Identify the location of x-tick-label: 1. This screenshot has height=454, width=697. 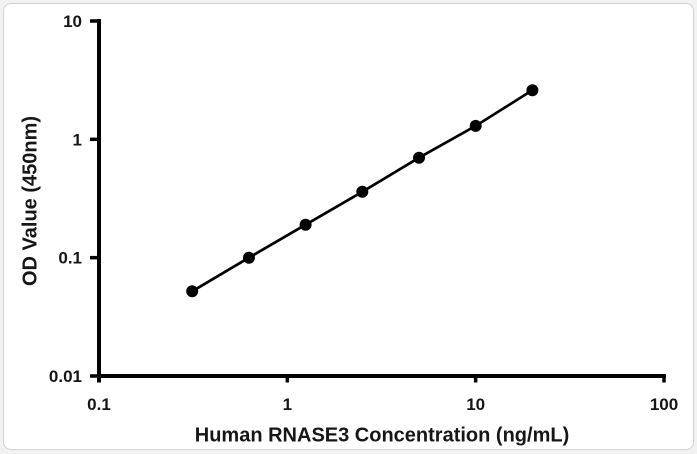
(287, 404).